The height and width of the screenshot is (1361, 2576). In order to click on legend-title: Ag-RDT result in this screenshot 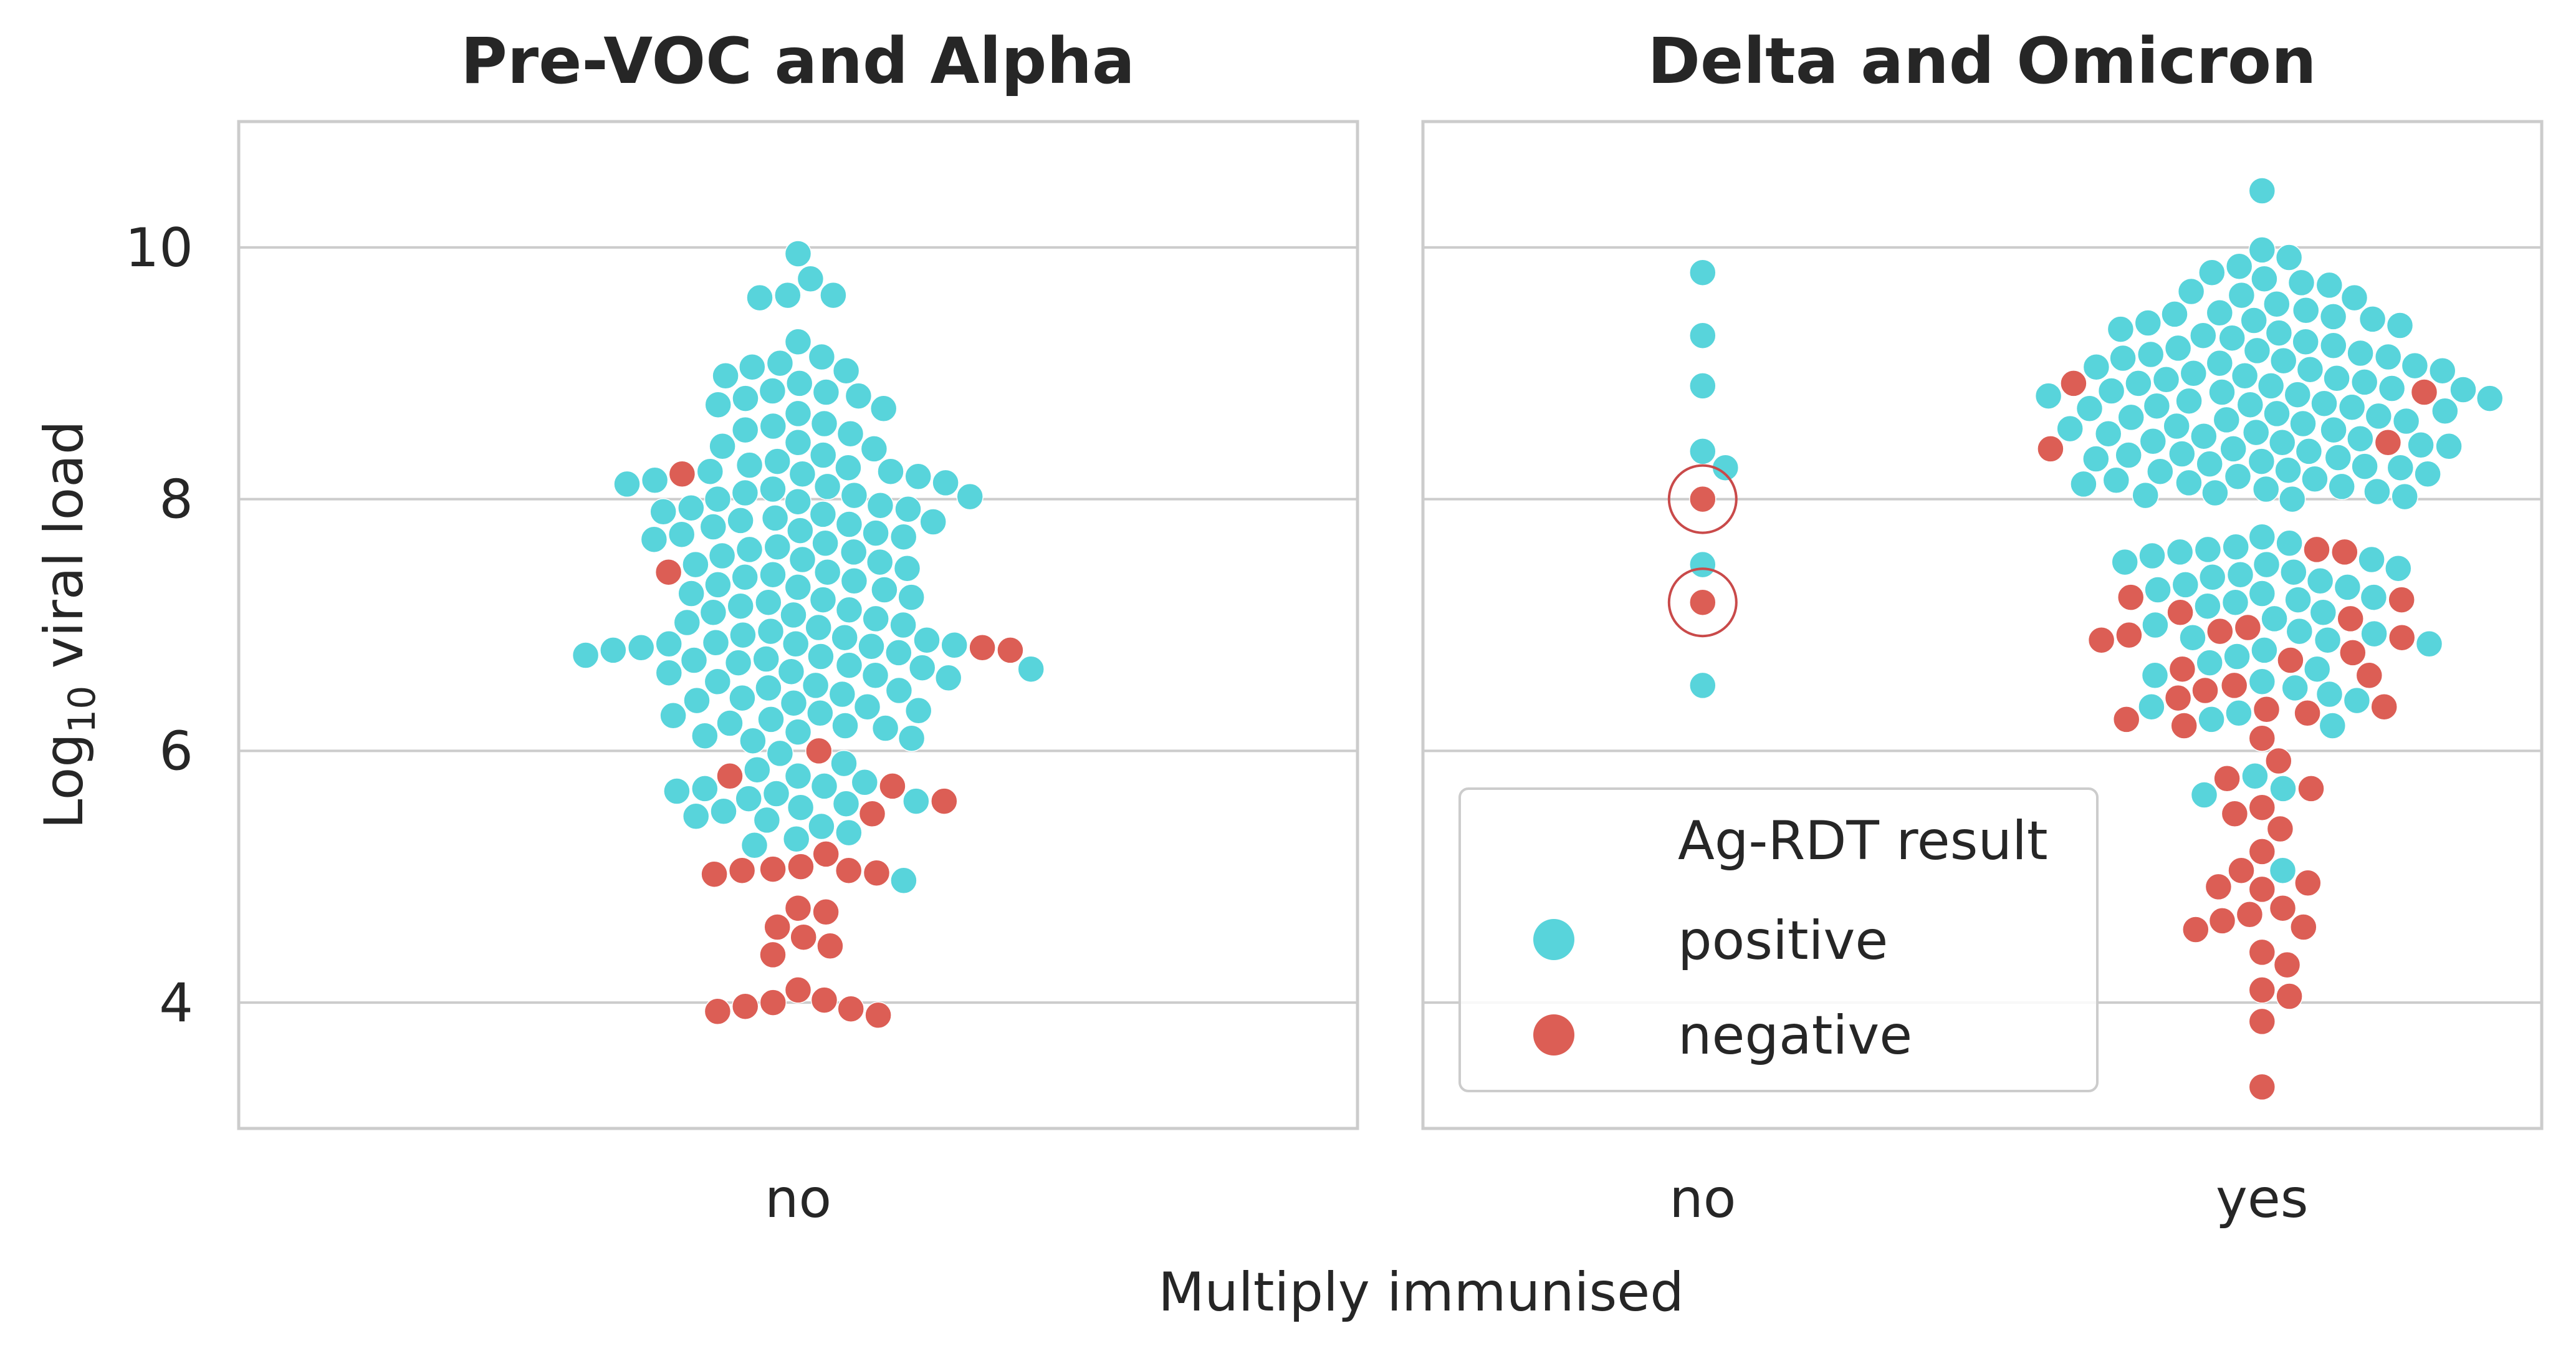, I will do `click(1863, 841)`.